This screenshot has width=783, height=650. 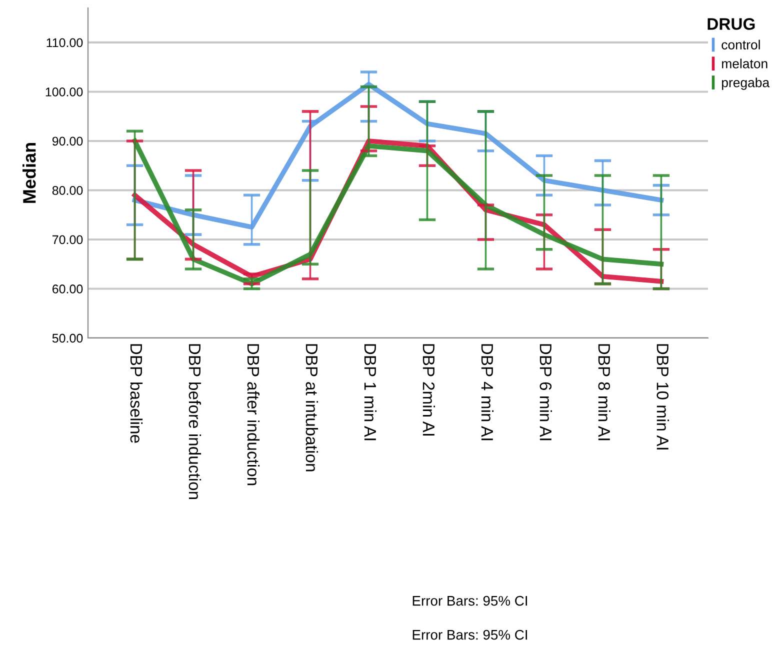 I want to click on y-tick-label: 100.00, so click(x=64, y=92).